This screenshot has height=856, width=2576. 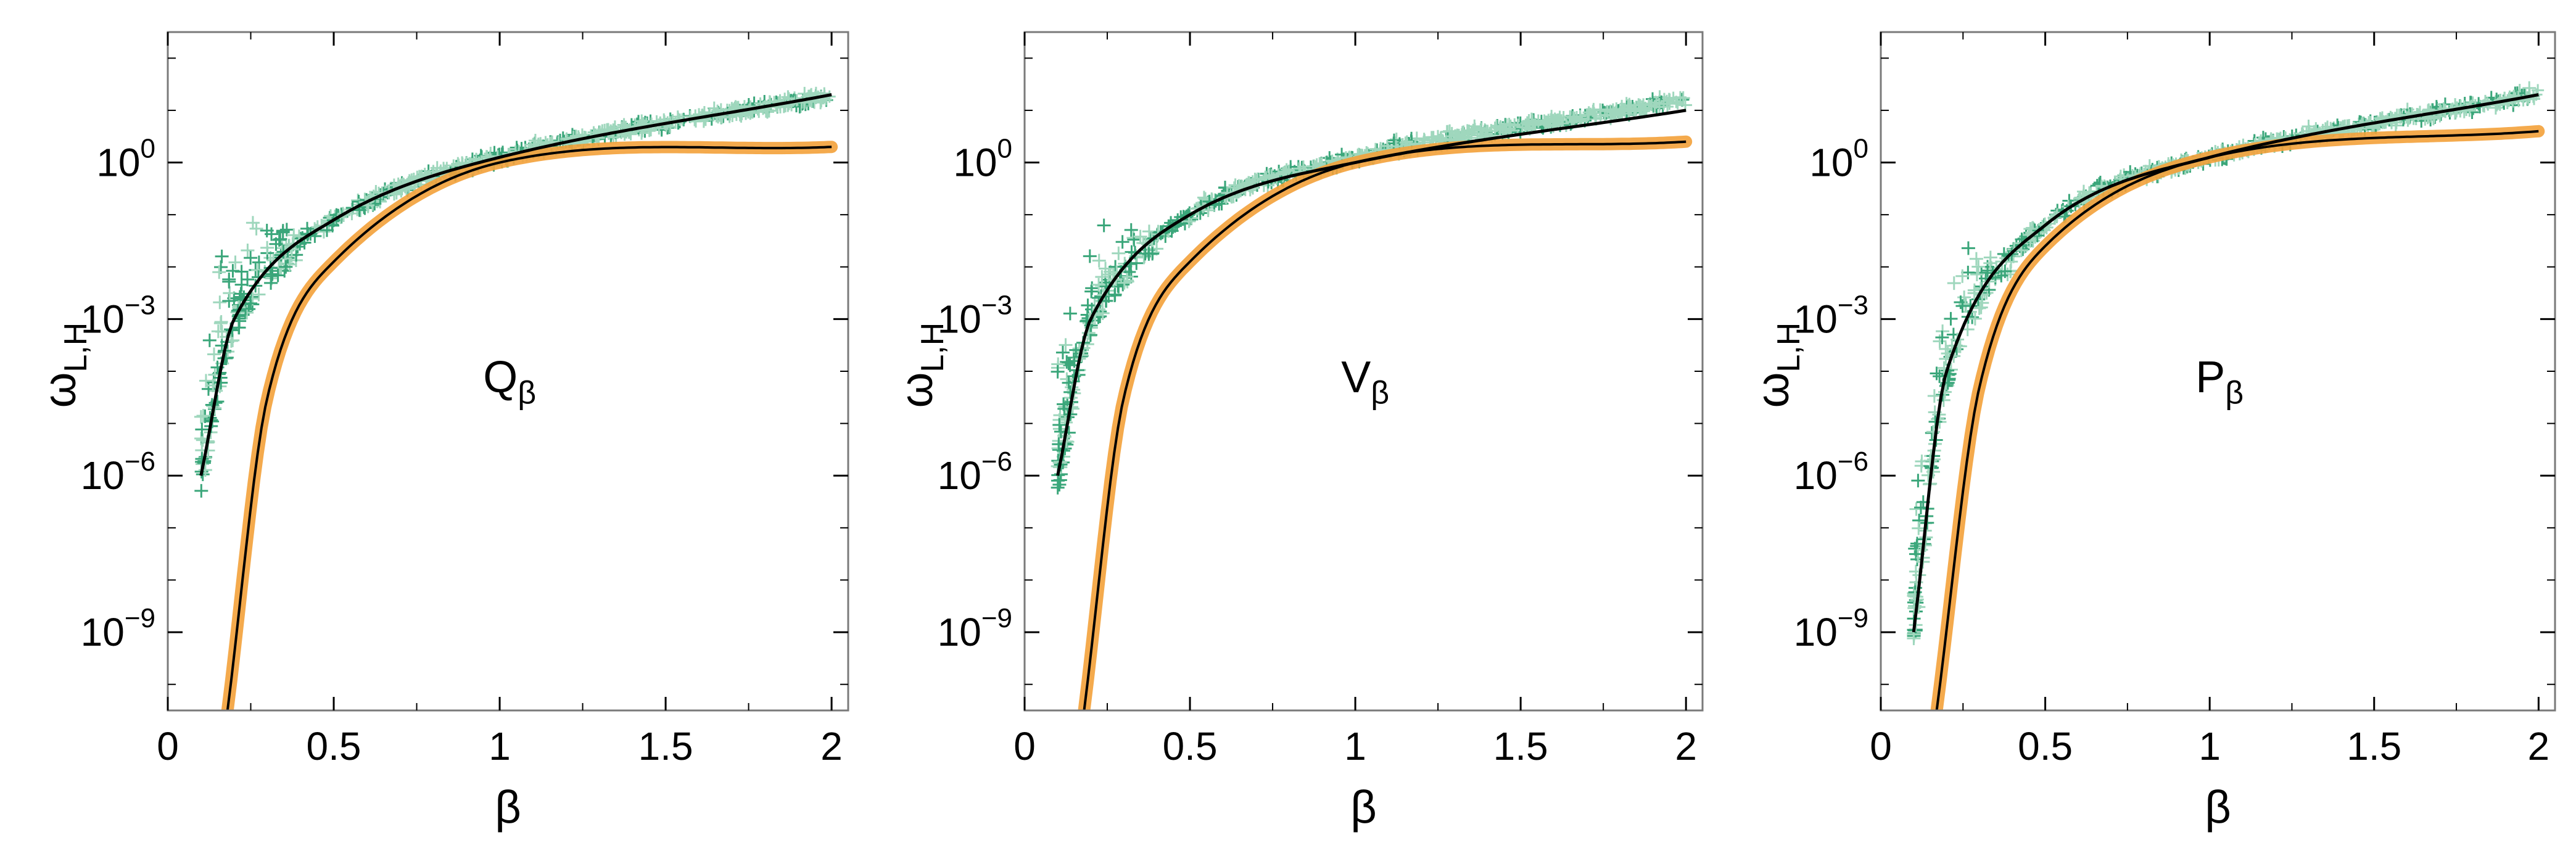 What do you see at coordinates (509, 382) in the screenshot?
I see `panel-label: Qβ` at bounding box center [509, 382].